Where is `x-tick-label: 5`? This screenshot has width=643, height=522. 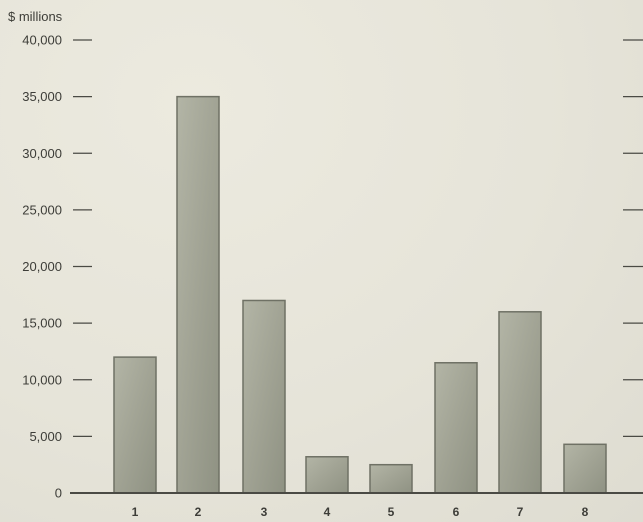 x-tick-label: 5 is located at coordinates (391, 512).